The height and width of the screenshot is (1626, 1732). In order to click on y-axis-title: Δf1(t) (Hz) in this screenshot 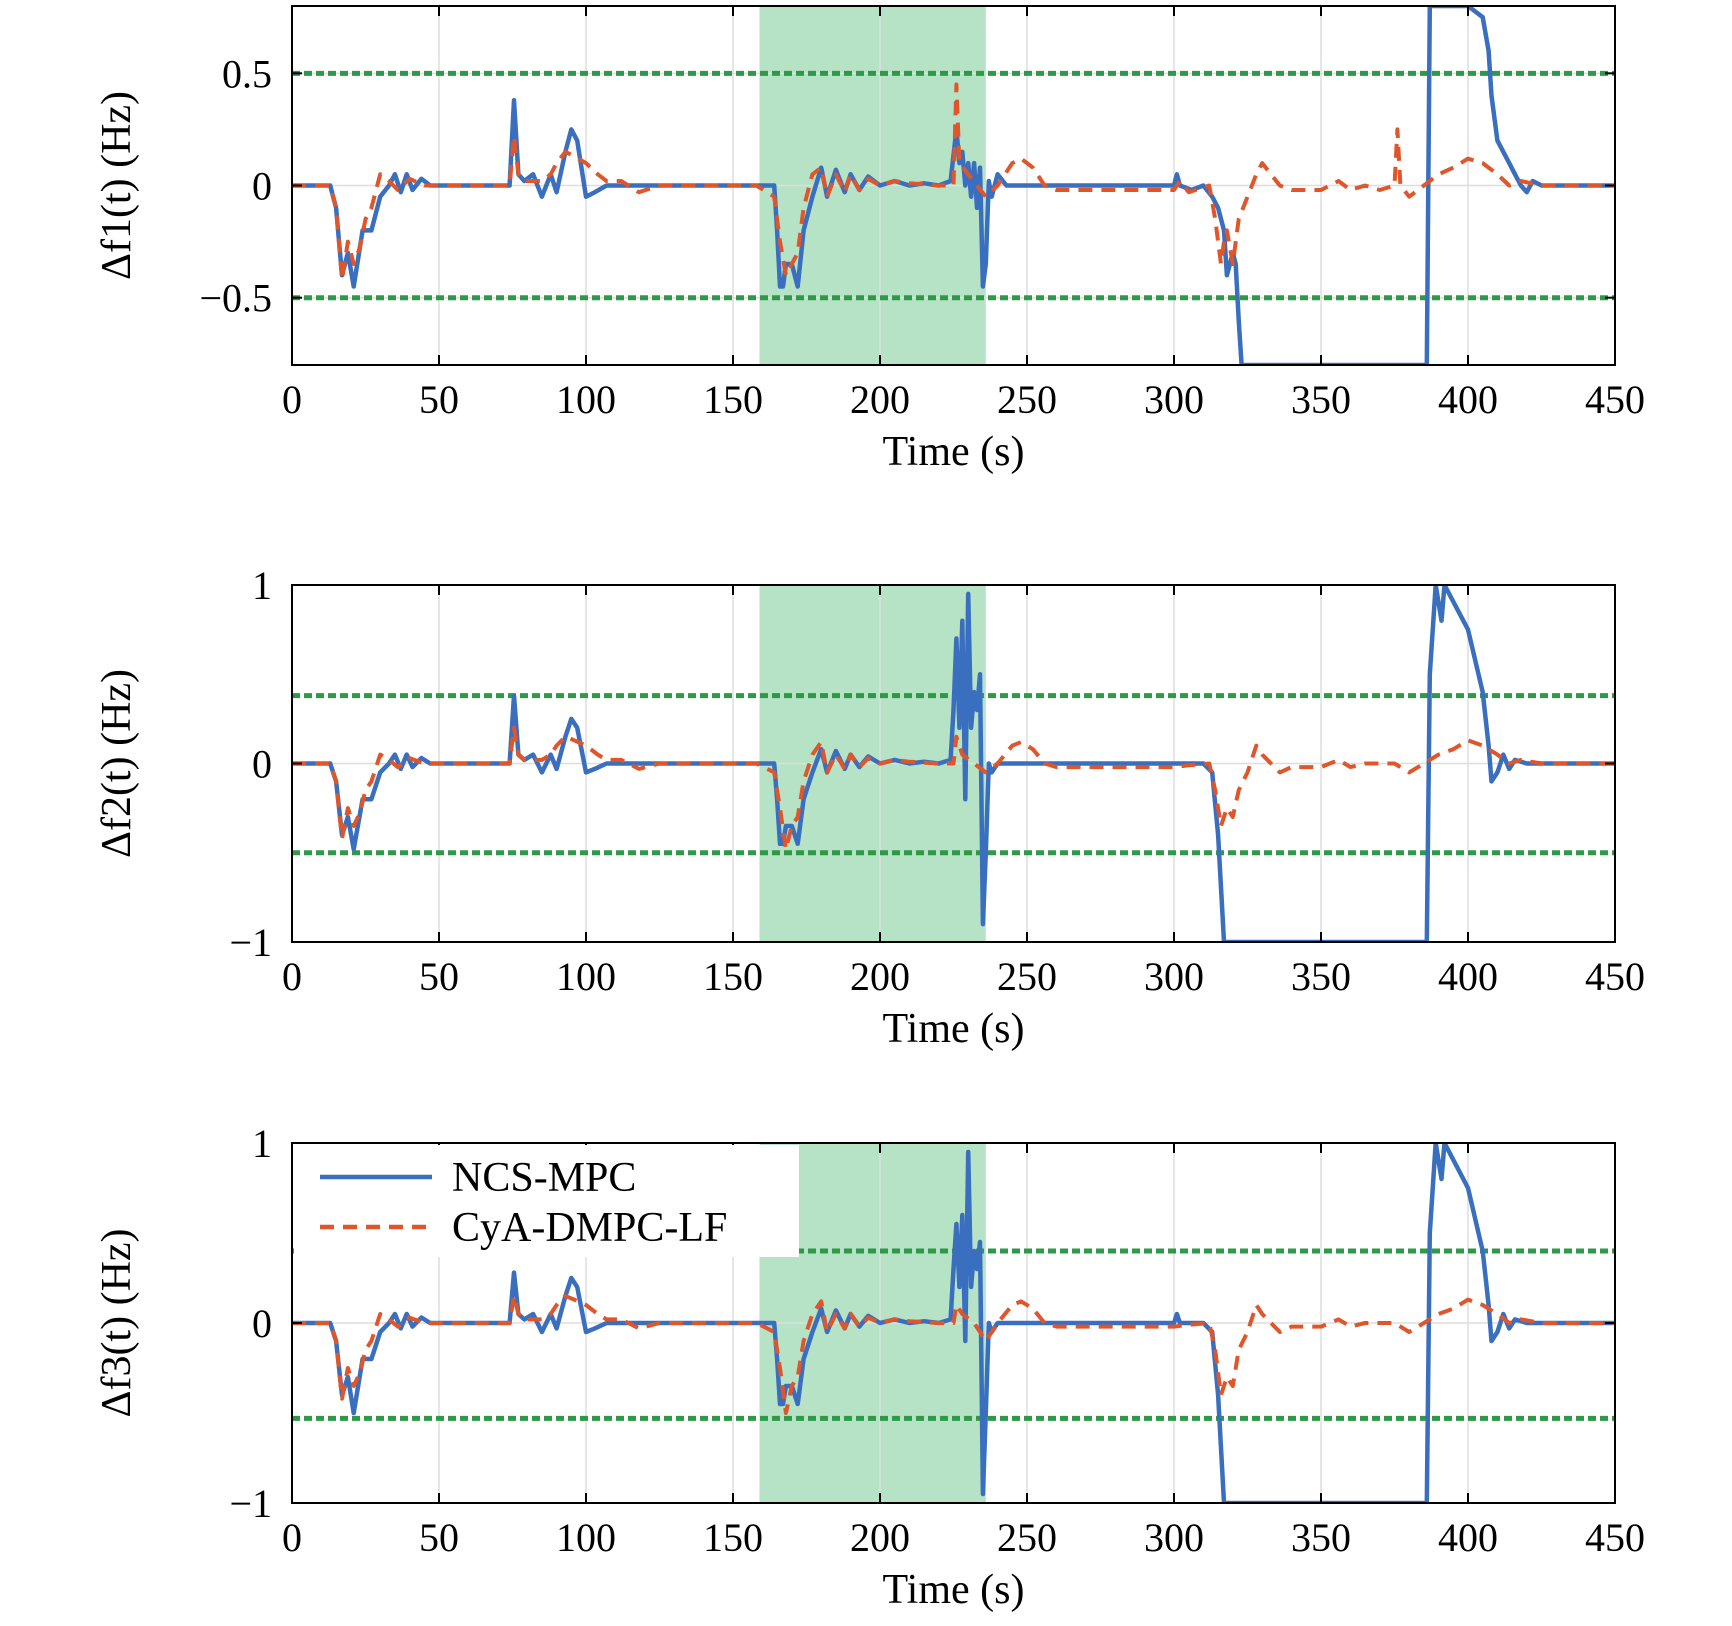, I will do `click(117, 185)`.